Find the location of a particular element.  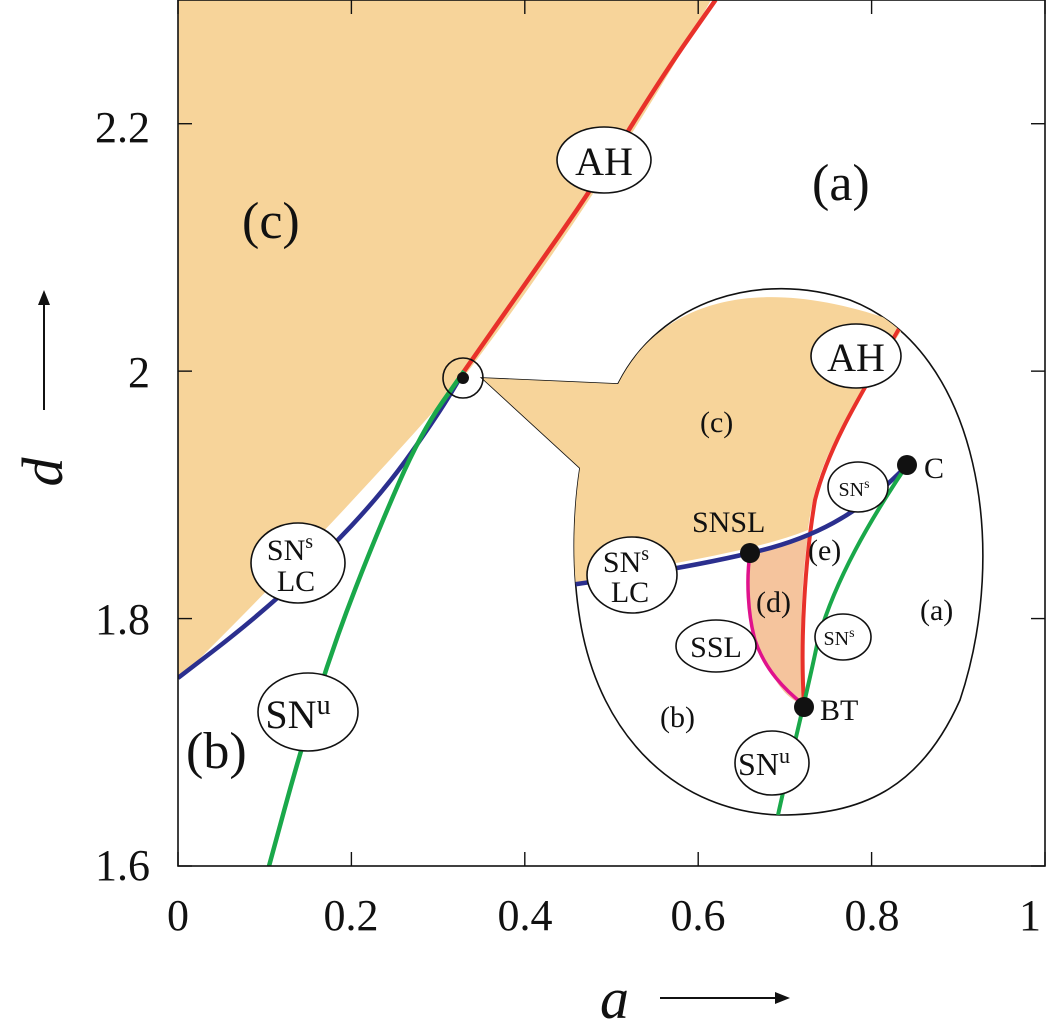

snsl-point is located at coordinates (750, 553).